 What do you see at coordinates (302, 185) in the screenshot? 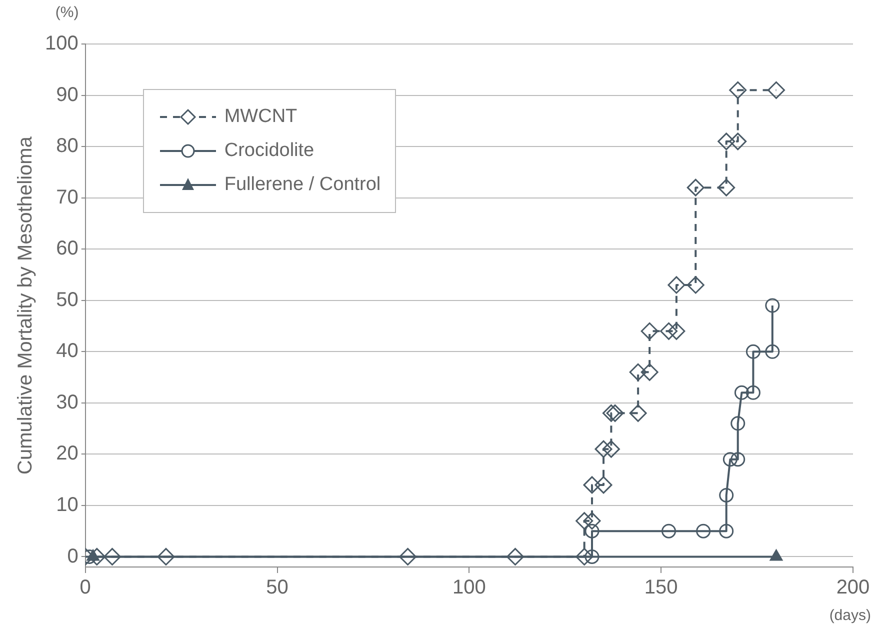
I see `legend-label: Fullerene / Control` at bounding box center [302, 185].